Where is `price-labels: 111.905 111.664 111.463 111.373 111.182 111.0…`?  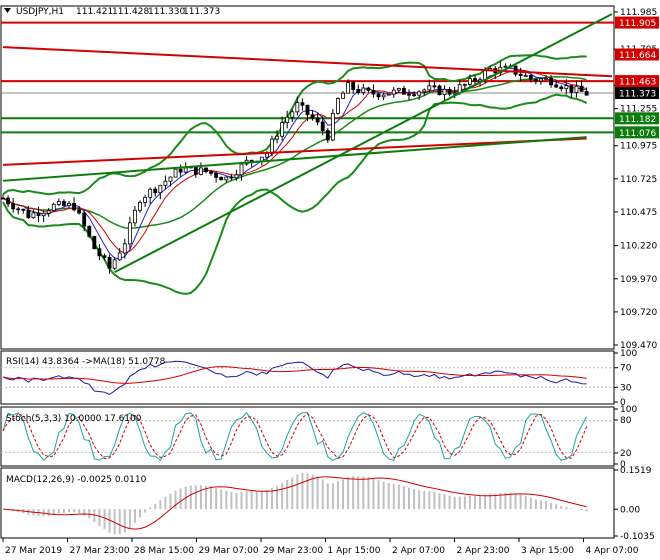 price-labels: 111.905 111.664 111.463 111.373 111.182 111.0… is located at coordinates (637, 77).